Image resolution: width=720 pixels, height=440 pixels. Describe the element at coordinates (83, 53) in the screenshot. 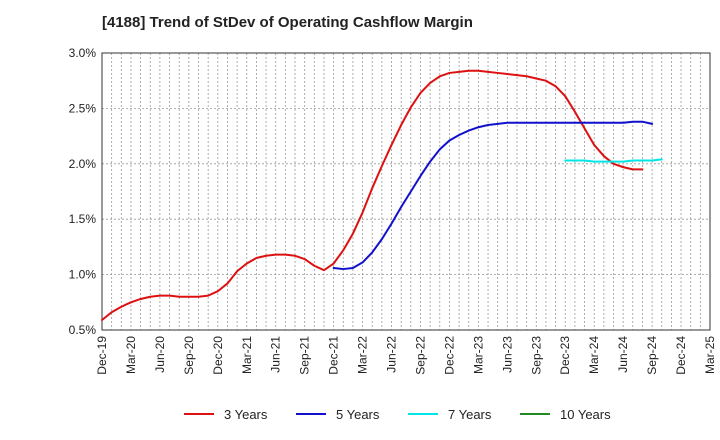

I see `y-tick-label: 3.0%` at that location.